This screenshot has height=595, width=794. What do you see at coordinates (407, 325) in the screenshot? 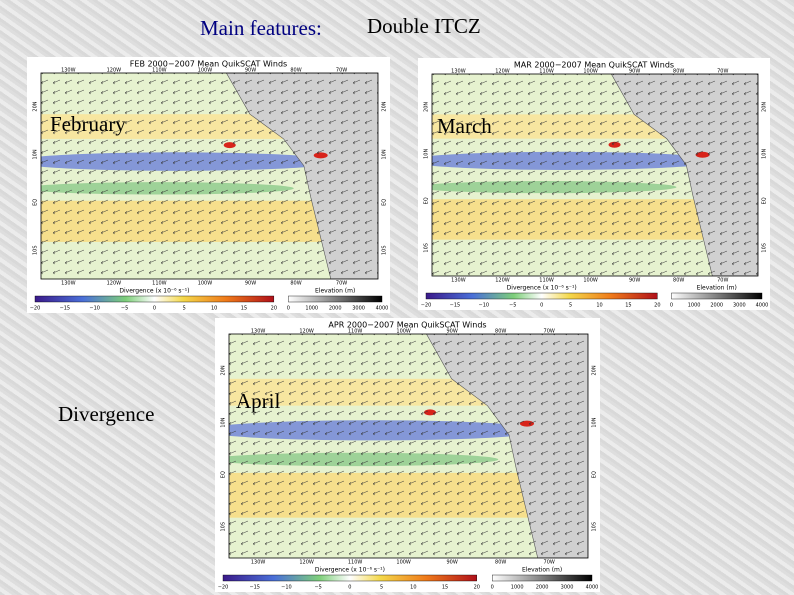
I see `map-title: APR 2000−2007 Mean QuikSCAT Winds` at bounding box center [407, 325].